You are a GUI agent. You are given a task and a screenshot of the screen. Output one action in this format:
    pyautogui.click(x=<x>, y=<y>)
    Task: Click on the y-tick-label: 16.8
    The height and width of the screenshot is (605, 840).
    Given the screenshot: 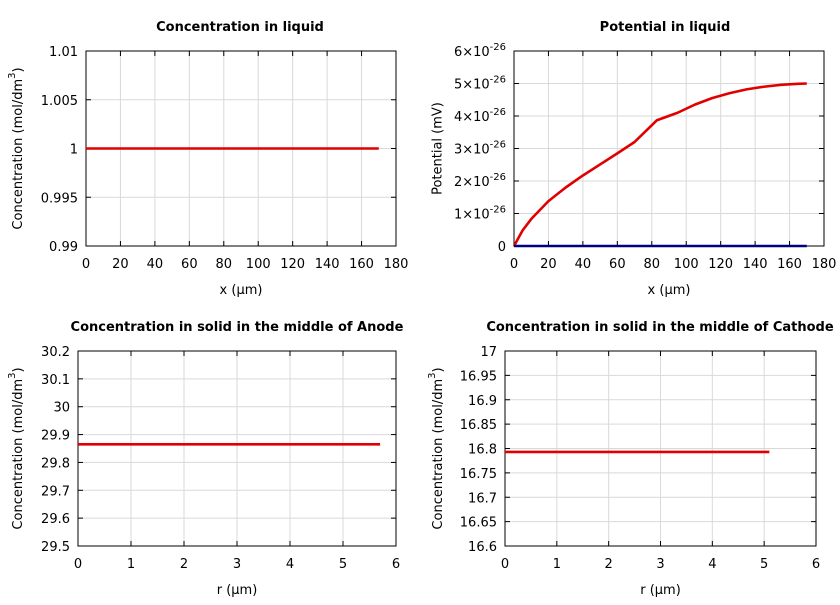 What is the action you would take?
    pyautogui.click(x=482, y=450)
    